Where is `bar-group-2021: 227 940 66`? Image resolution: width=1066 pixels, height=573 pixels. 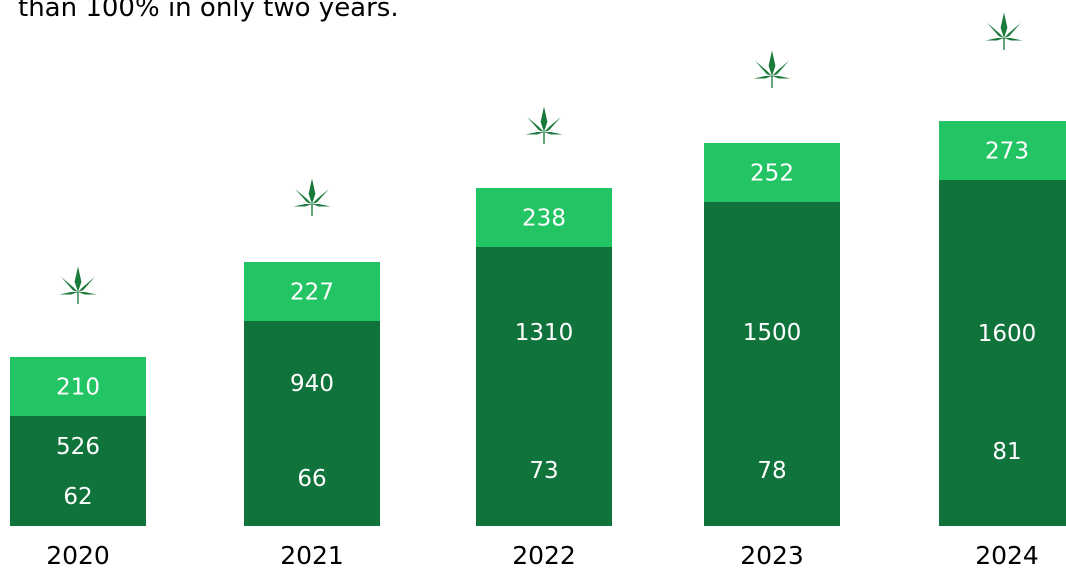
bar-group-2021: 227 940 66 is located at coordinates (312, 394).